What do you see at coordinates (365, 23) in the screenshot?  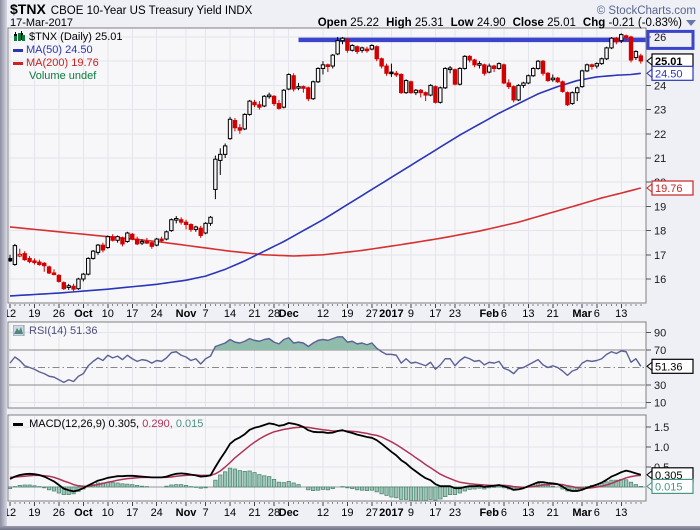 I see `open-value: 25.22` at bounding box center [365, 23].